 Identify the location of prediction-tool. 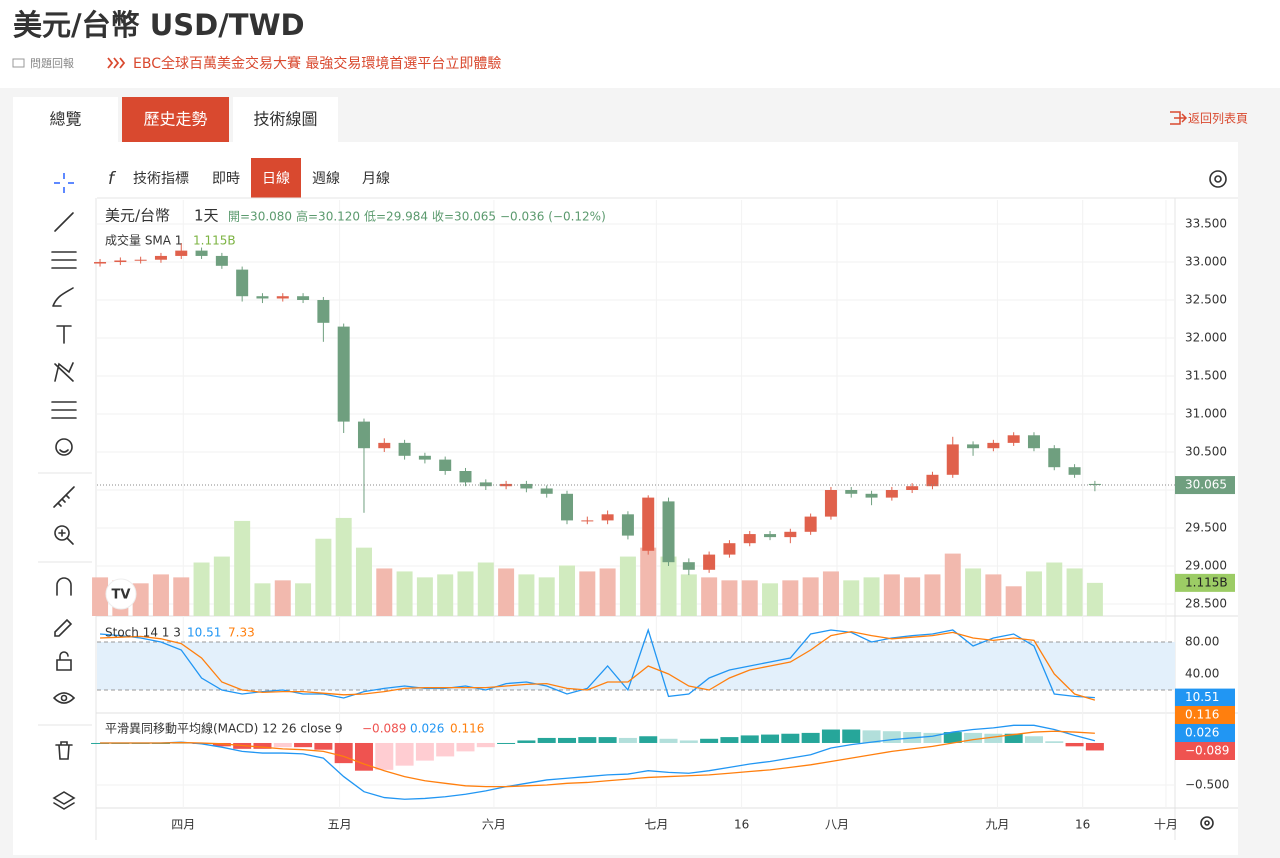
(64, 410).